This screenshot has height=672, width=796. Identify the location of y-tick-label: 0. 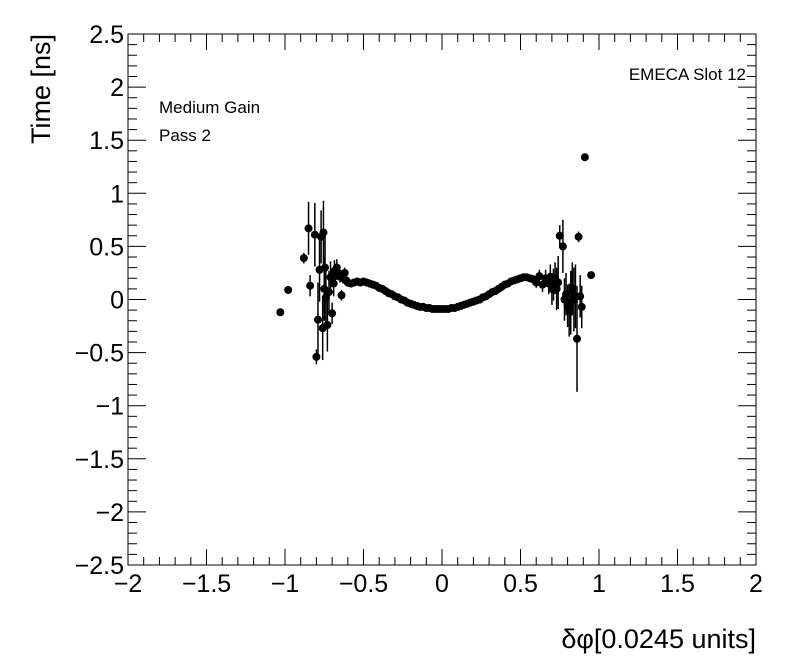
(117, 301).